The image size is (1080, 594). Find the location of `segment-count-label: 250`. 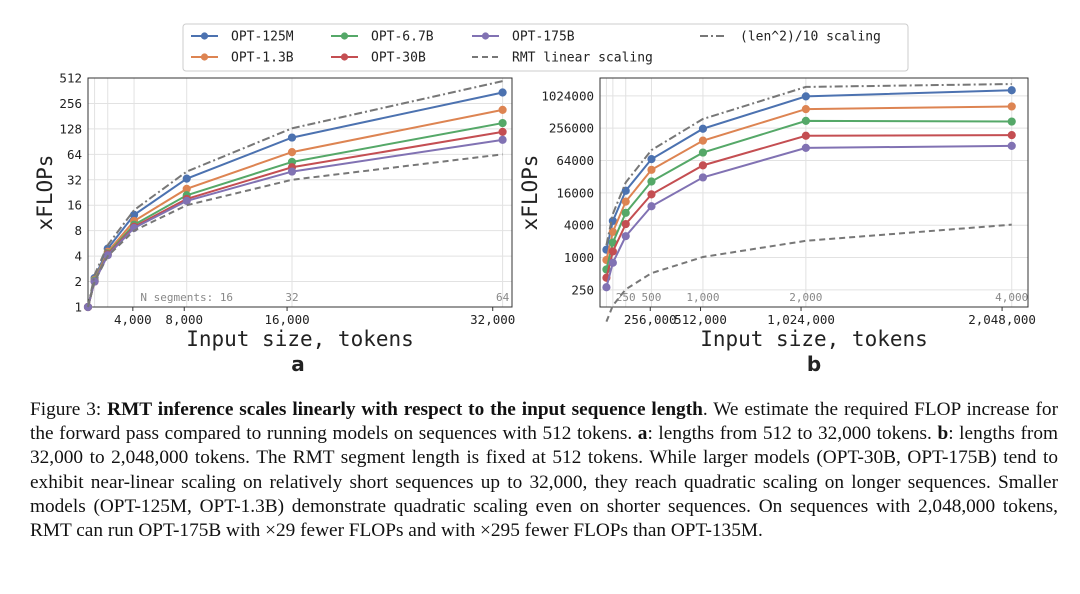

segment-count-label: 250 is located at coordinates (626, 297).